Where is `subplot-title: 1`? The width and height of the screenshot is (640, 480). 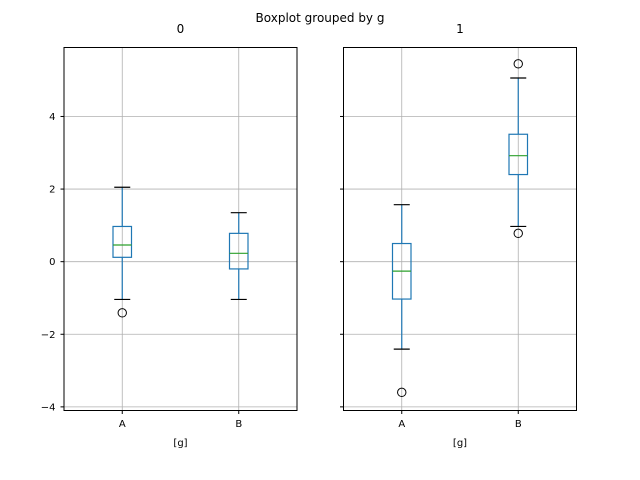
subplot-title: 1 is located at coordinates (460, 29).